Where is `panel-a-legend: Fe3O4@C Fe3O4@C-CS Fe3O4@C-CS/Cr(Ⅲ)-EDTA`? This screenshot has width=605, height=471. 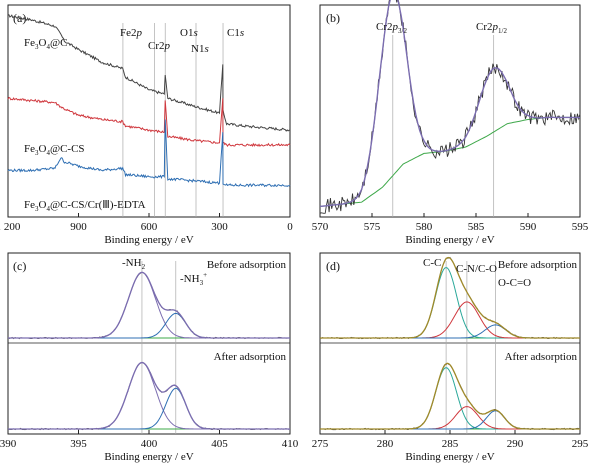
panel-a-legend: Fe3O4@C Fe3O4@C-CS Fe3O4@C-CS/Cr(Ⅲ)-EDTA is located at coordinates (85, 125).